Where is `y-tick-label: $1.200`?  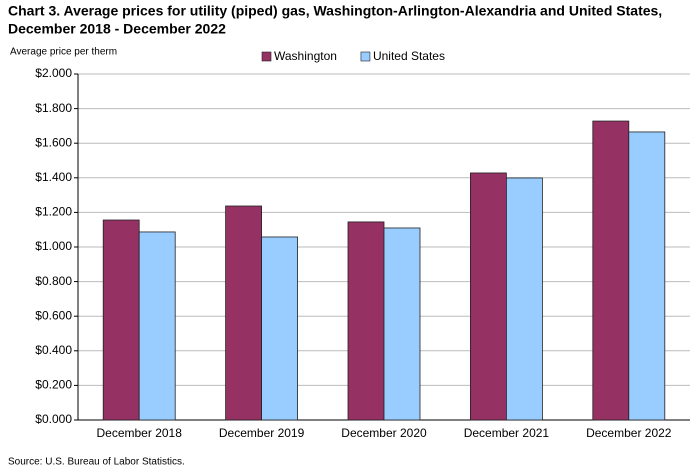
y-tick-label: $1.200 is located at coordinates (53, 212).